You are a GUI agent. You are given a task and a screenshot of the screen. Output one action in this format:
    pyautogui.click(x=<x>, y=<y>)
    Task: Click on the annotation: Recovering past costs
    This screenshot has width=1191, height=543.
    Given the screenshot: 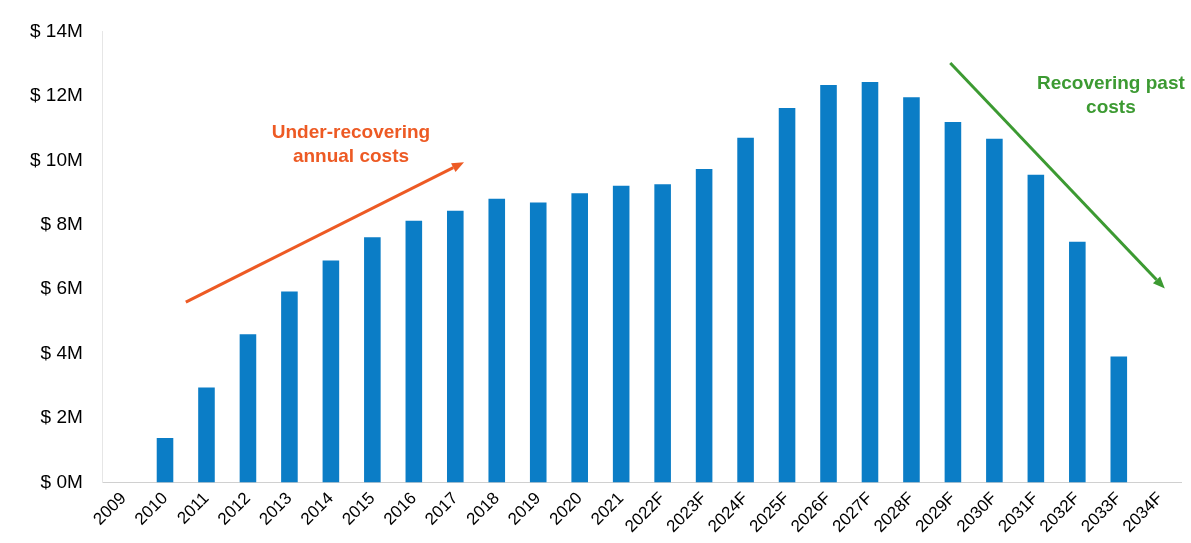 What is the action you would take?
    pyautogui.click(x=1111, y=94)
    